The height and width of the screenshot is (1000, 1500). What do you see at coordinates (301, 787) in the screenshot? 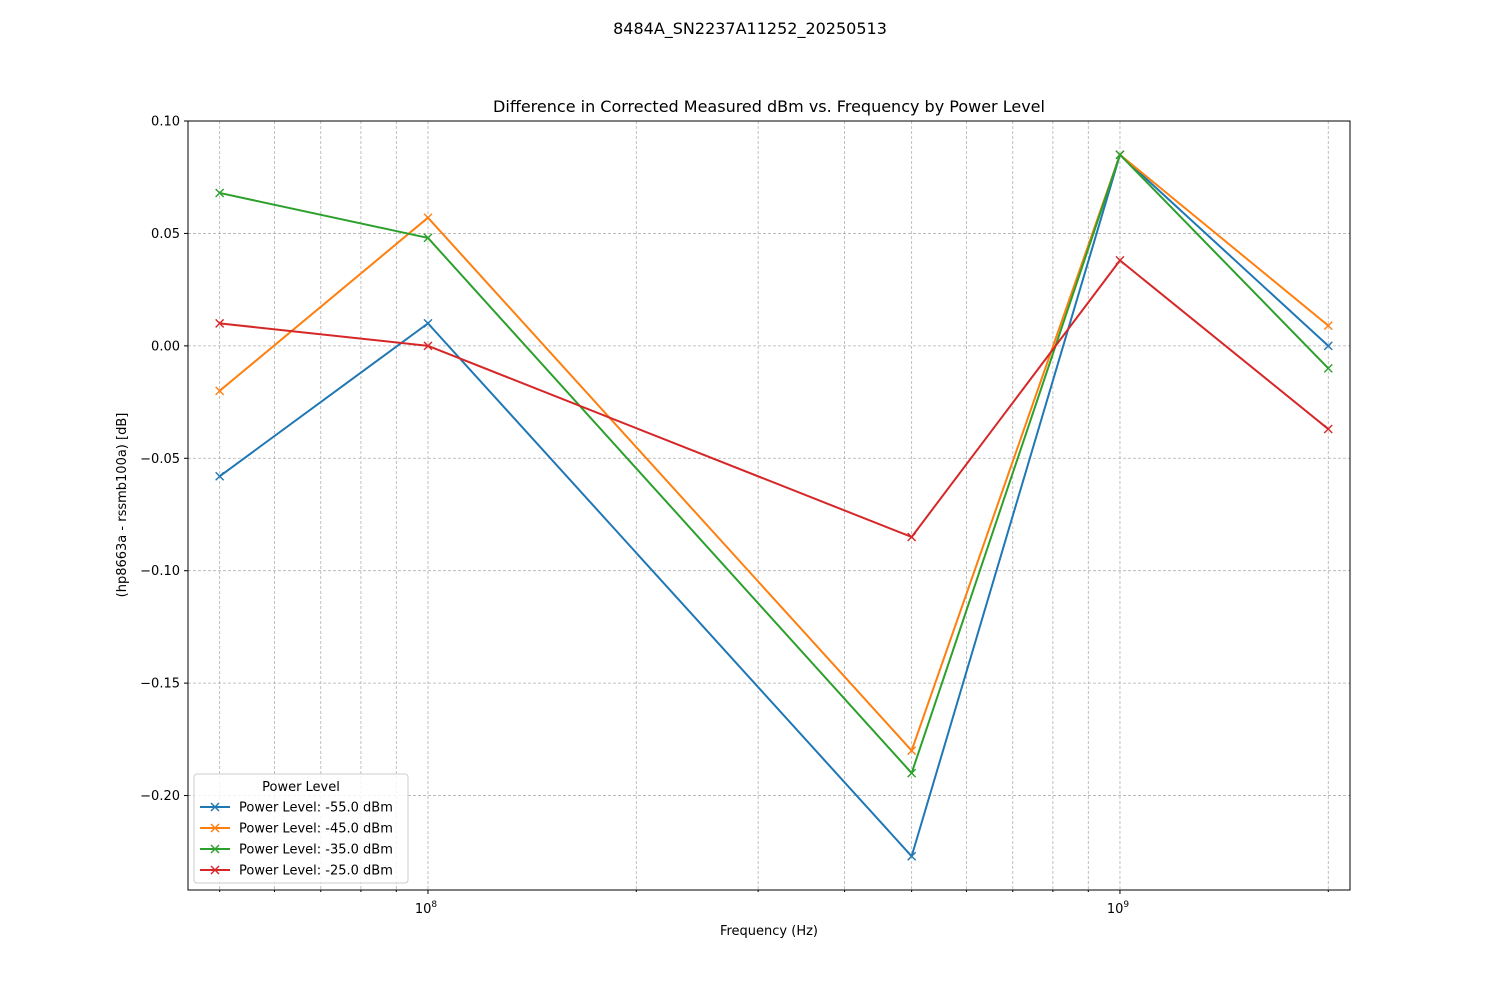
I see `legend-title: Power Level` at bounding box center [301, 787].